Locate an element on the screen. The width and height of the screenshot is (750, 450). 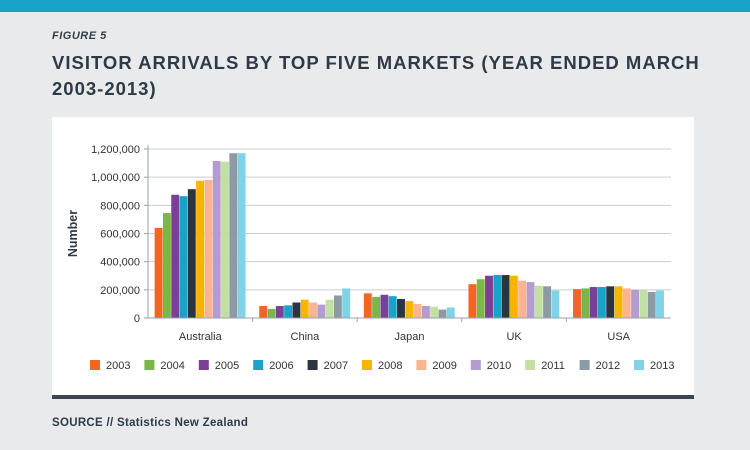
y-tick-label: 800,000 is located at coordinates (120, 206).